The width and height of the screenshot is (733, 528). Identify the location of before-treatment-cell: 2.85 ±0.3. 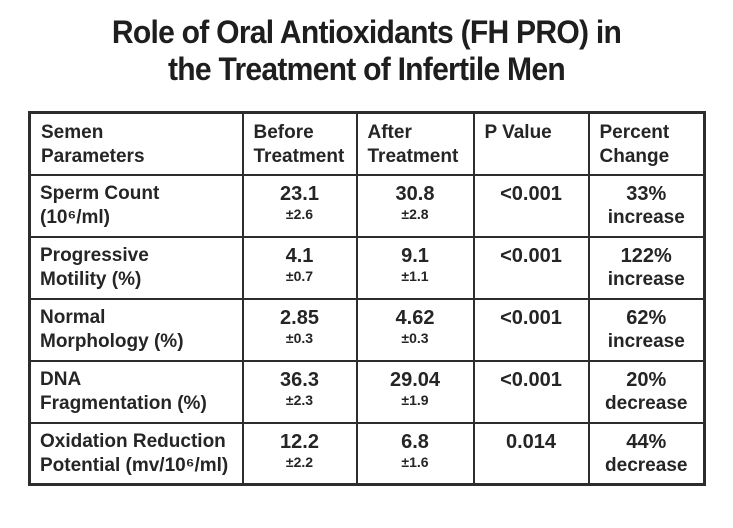
(299, 329).